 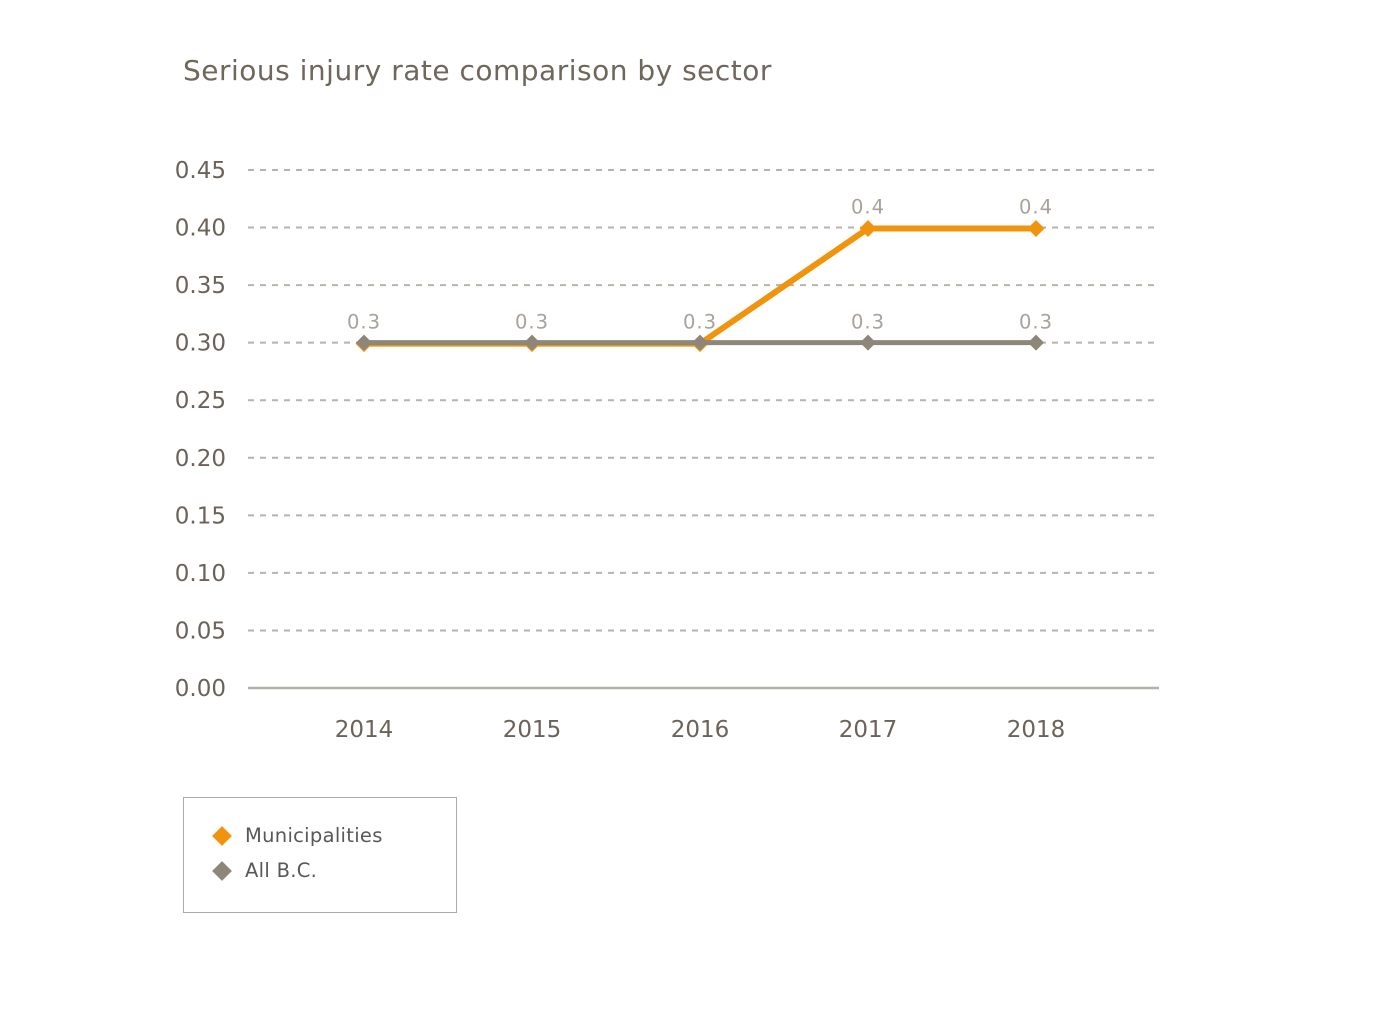 I want to click on x-axis-tick-label-2015: 2015, so click(x=532, y=730).